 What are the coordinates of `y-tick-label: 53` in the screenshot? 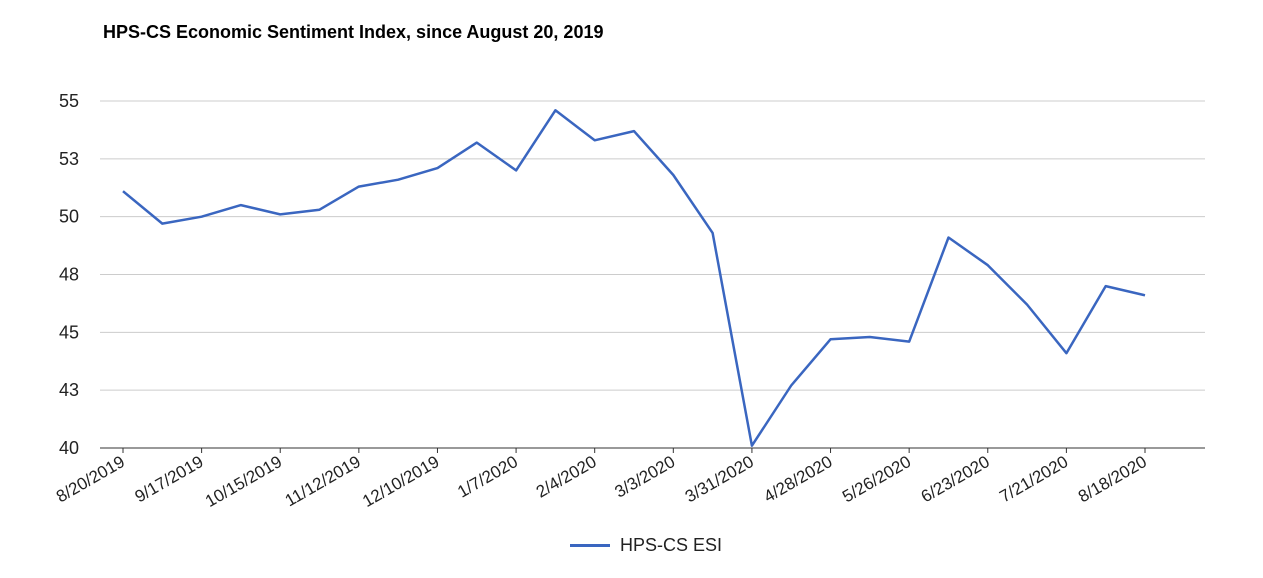 It's located at (69, 159).